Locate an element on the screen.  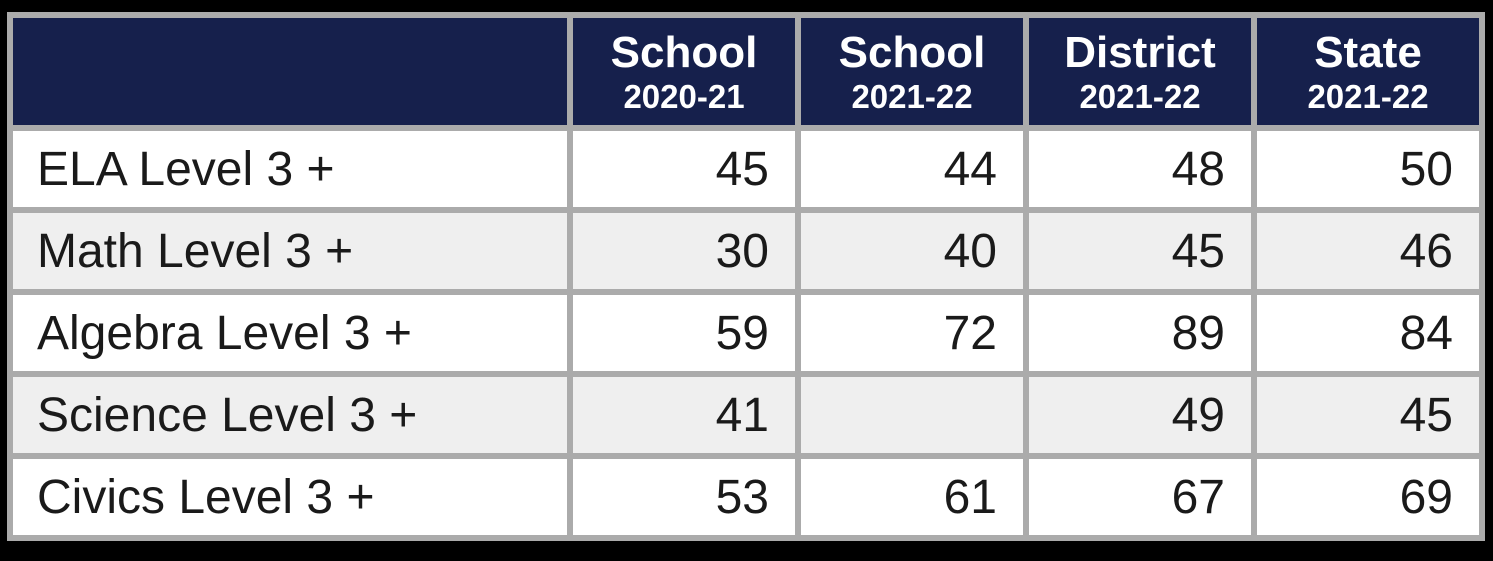
table-cell: 49 is located at coordinates (1140, 415).